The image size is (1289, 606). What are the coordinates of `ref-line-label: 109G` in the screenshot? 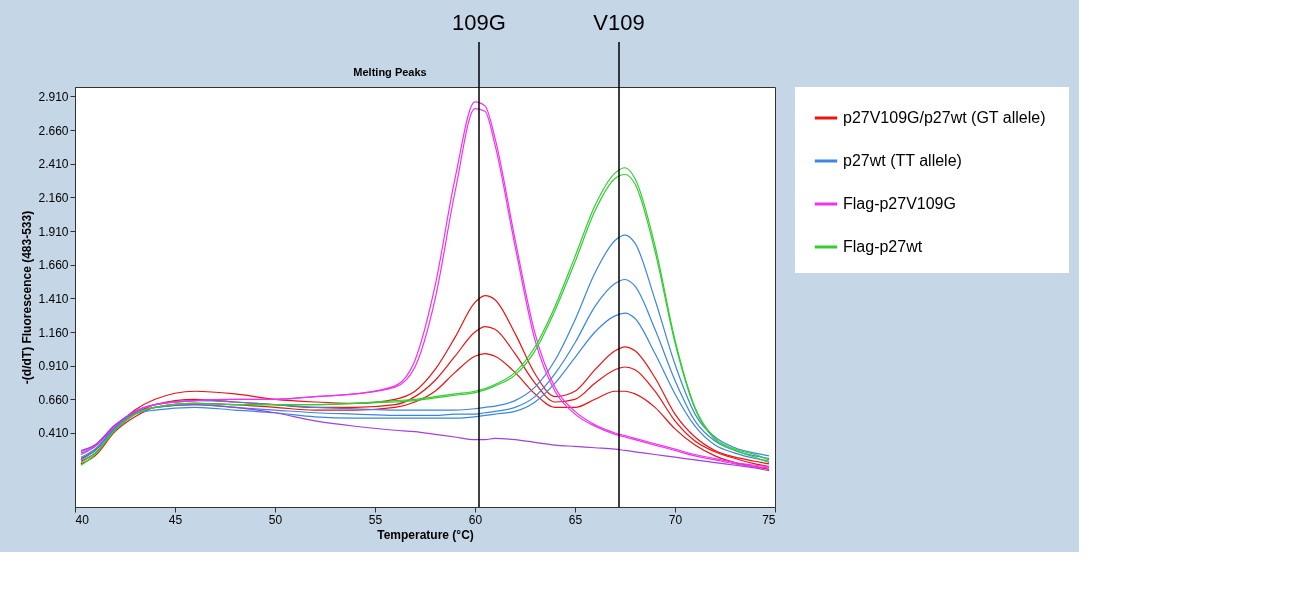 It's located at (479, 22).